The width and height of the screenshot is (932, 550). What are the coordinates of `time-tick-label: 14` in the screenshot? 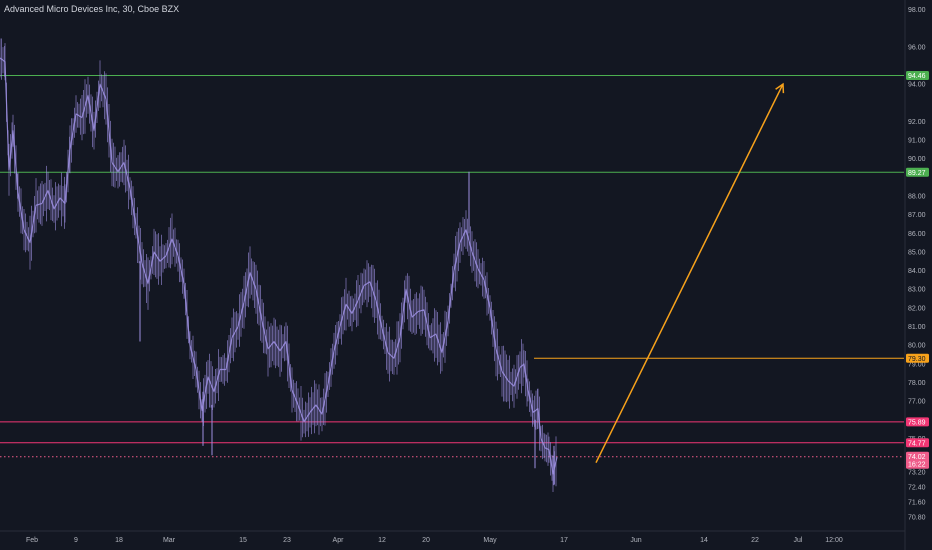 It's located at (704, 540).